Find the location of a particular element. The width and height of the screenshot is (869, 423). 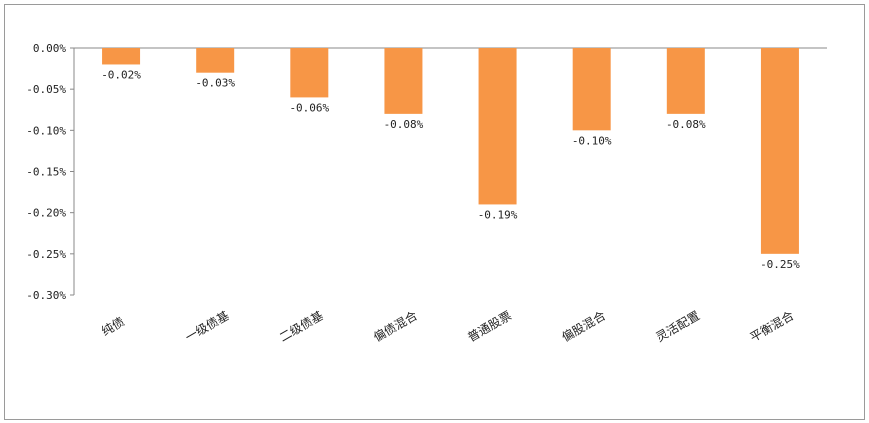

category-label: 灵活配置 is located at coordinates (678, 326).